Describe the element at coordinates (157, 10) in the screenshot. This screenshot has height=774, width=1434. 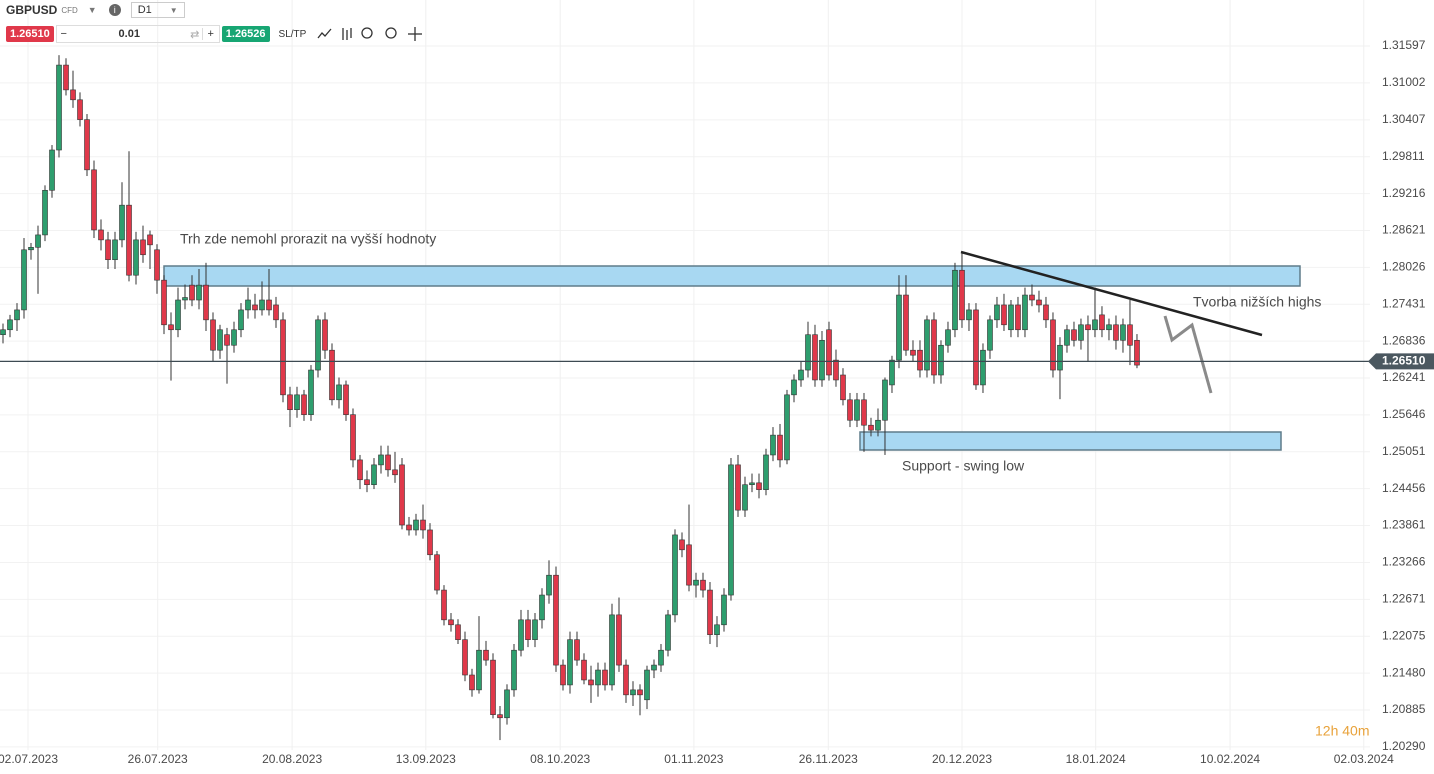
I see `timeframe-select: D1 ▼` at that location.